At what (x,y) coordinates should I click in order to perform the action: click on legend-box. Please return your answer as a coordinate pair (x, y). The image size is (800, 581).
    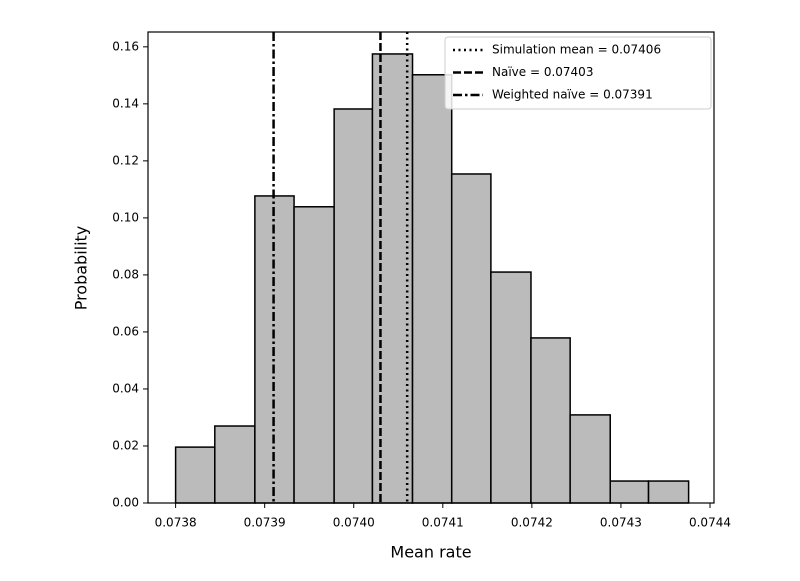
    Looking at the image, I should click on (578, 73).